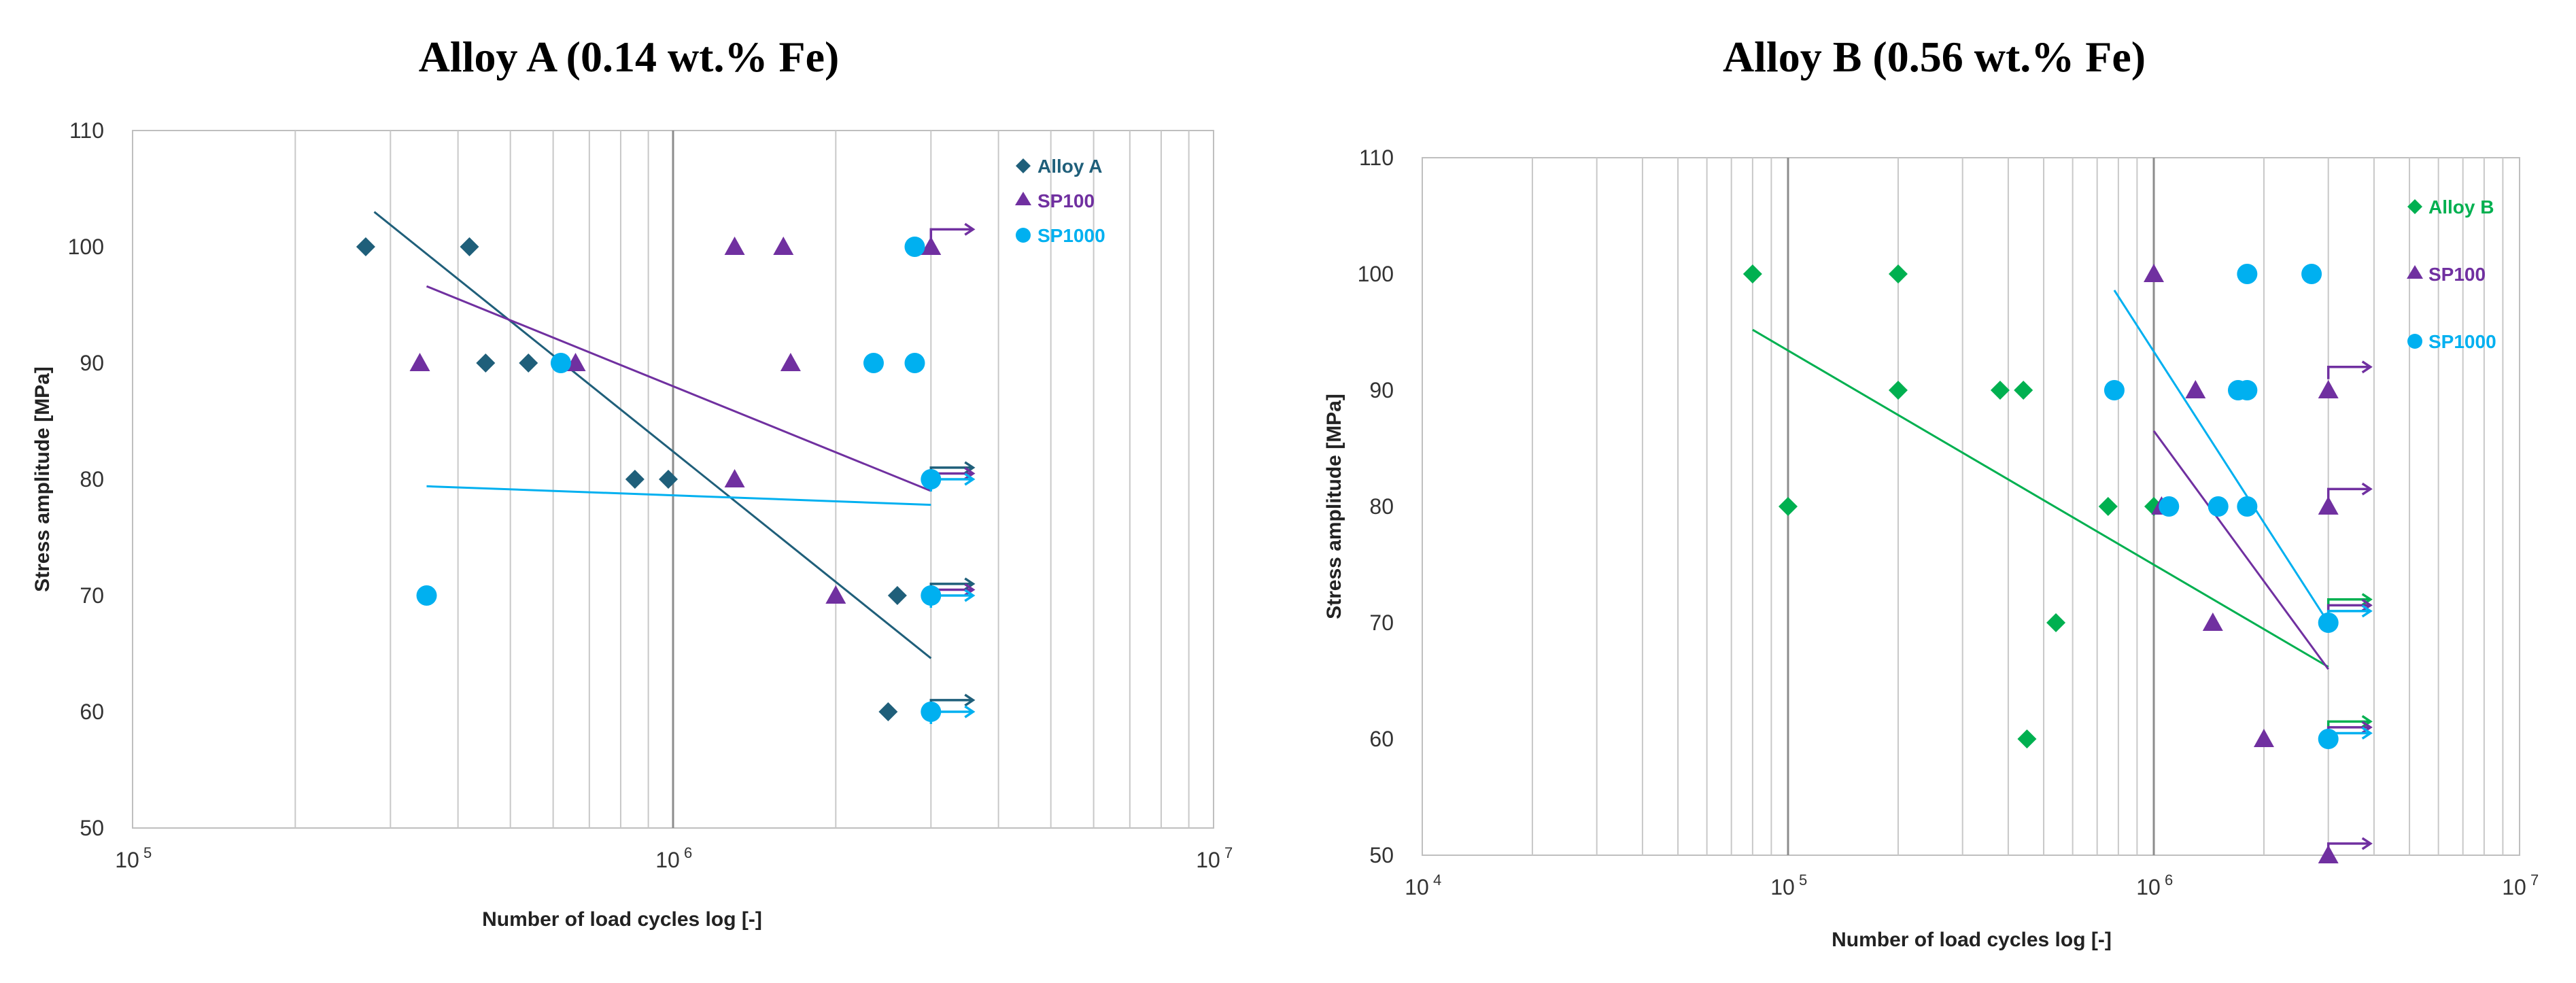 This screenshot has height=983, width=2576. Describe the element at coordinates (2451, 274) in the screenshot. I see `chart-b-legend: Alloy B SP100 SP1000` at that location.